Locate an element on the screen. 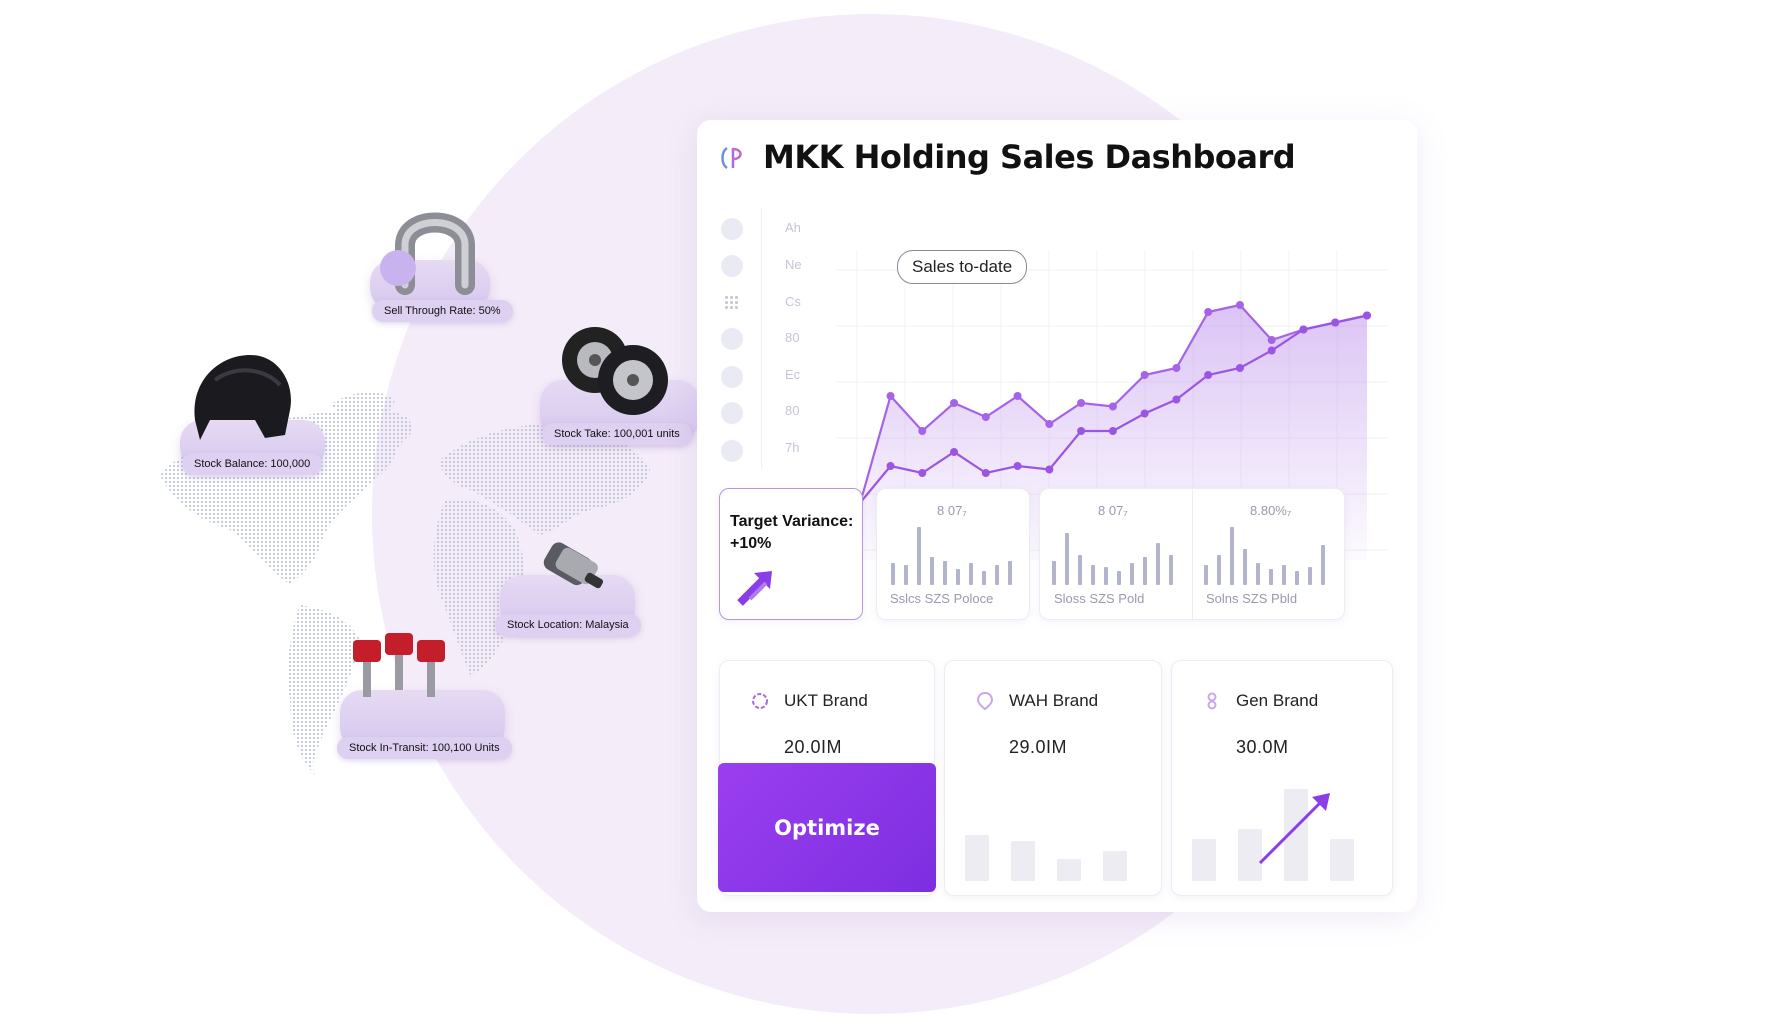 Image resolution: width=1792 pixels, height=1024 pixels. flower-icon is located at coordinates (760, 701).